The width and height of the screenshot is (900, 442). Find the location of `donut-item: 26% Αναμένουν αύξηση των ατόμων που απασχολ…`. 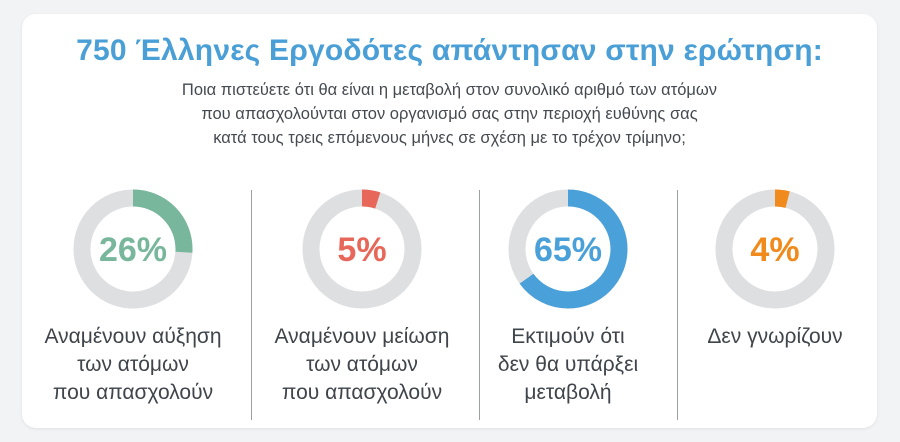

donut-item: 26% Αναμένουν αύξηση των ατόμων που απασχολ… is located at coordinates (133, 309).